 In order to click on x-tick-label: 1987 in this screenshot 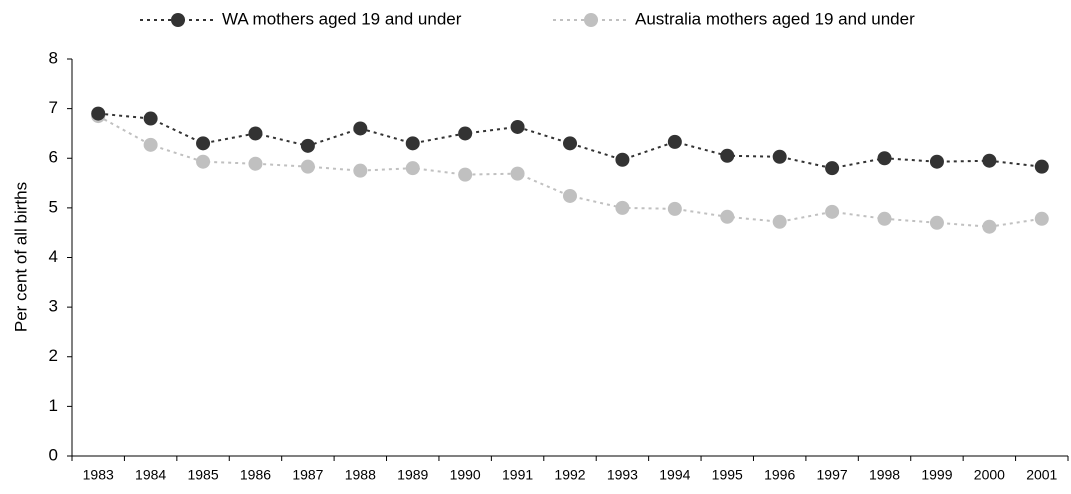, I will do `click(307, 475)`.